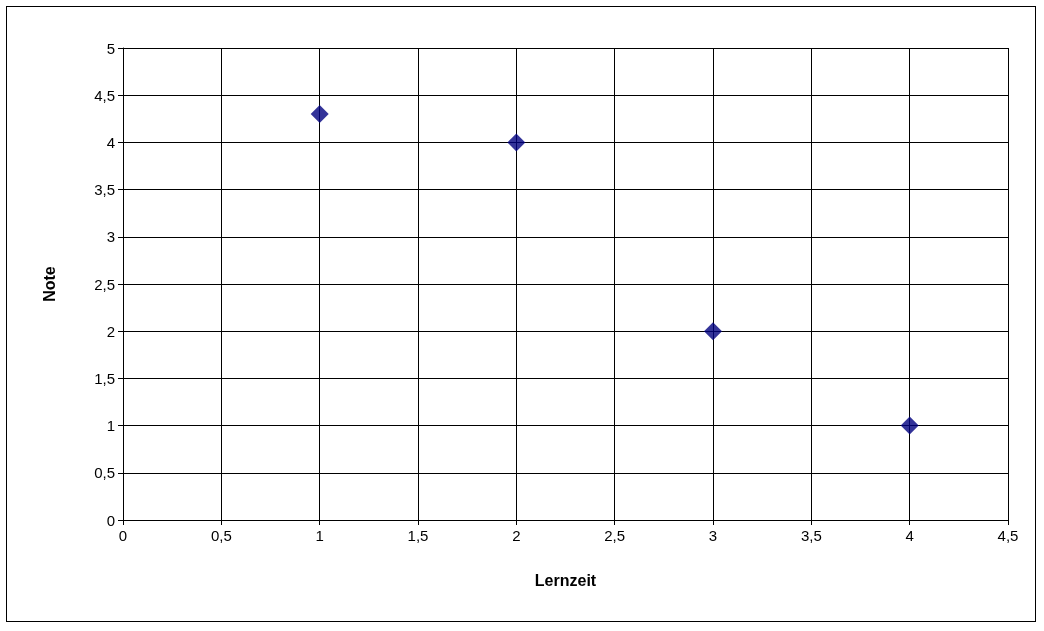  I want to click on x-tick-label: 2, so click(516, 535).